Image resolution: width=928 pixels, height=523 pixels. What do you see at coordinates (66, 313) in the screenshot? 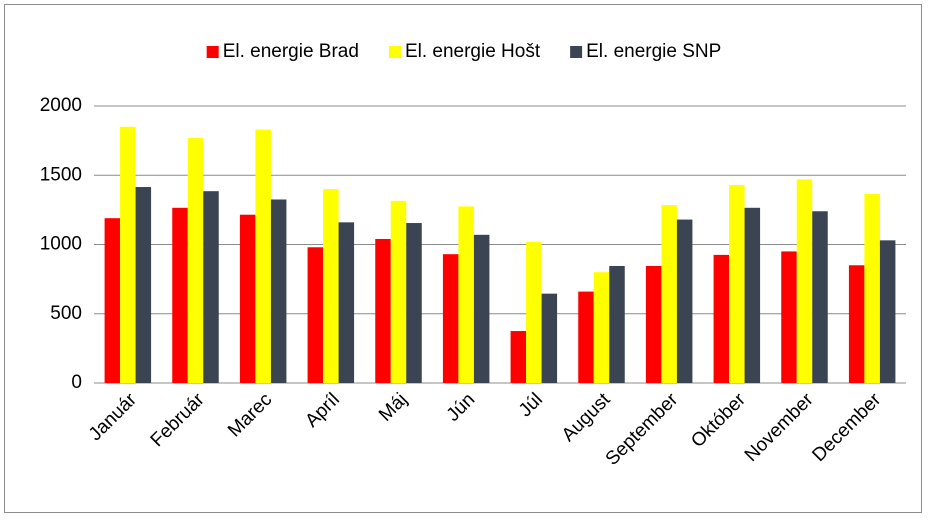
I see `y-tick-label: 500` at bounding box center [66, 313].